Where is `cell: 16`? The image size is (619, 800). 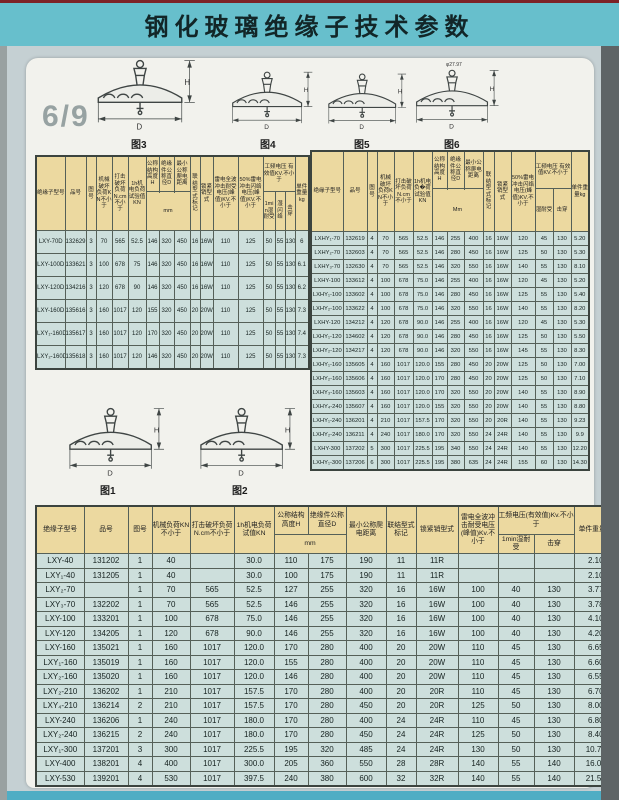 cell: 16 is located at coordinates (488, 322).